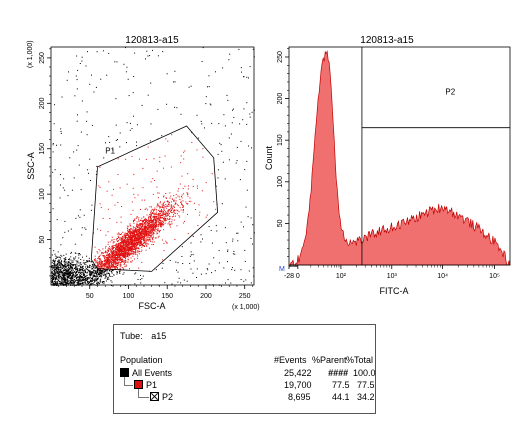 The height and width of the screenshot is (441, 529). Describe the element at coordinates (244, 398) in the screenshot. I see `table-row: P2 8,695 44.1 34.2` at that location.